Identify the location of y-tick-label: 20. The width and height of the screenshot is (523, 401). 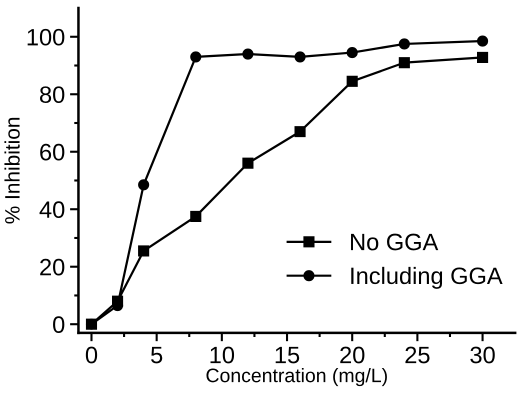
(52, 267).